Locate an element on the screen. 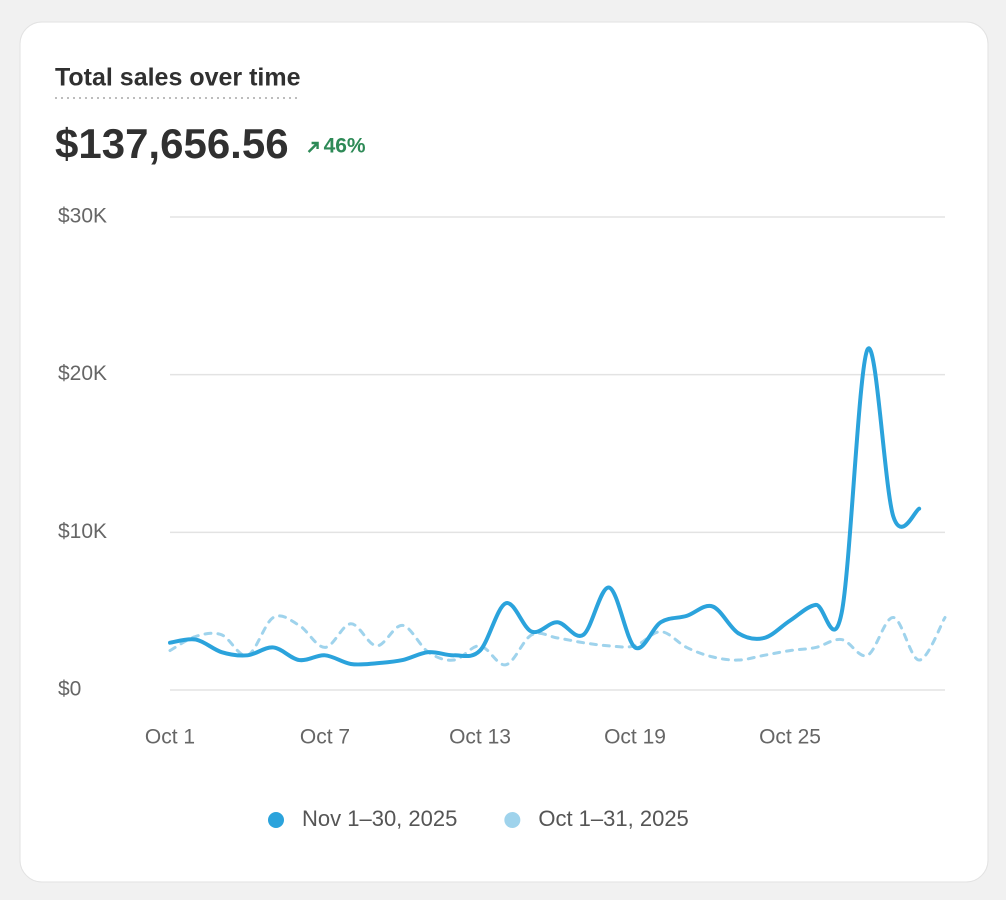 Image resolution: width=1006 pixels, height=900 pixels. up-arrow is located at coordinates (313, 147).